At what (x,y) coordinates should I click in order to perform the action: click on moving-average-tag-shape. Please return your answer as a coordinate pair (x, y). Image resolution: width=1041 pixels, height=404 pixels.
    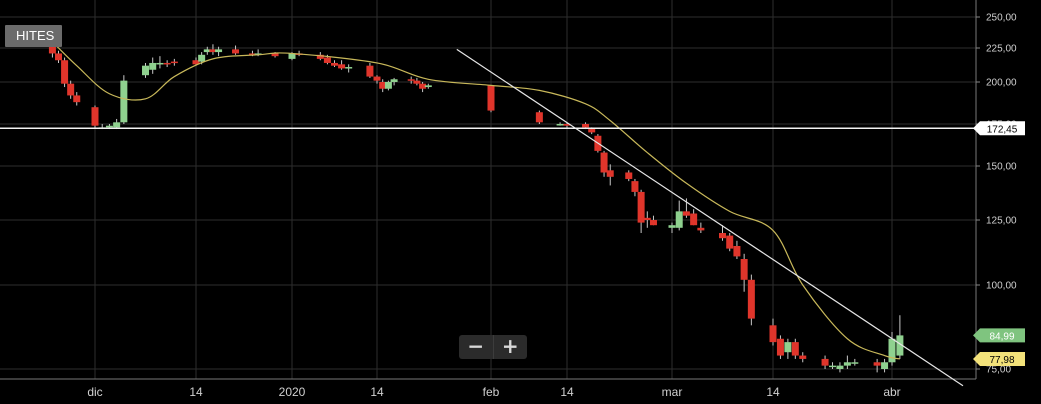
    Looking at the image, I should click on (999, 358).